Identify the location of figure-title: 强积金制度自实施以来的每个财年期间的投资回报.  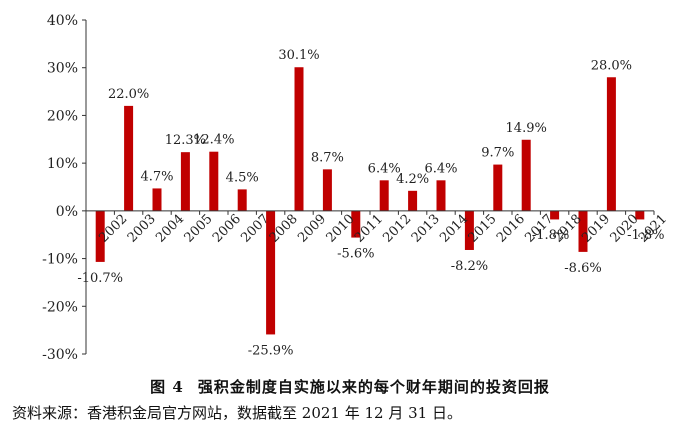
(373, 387).